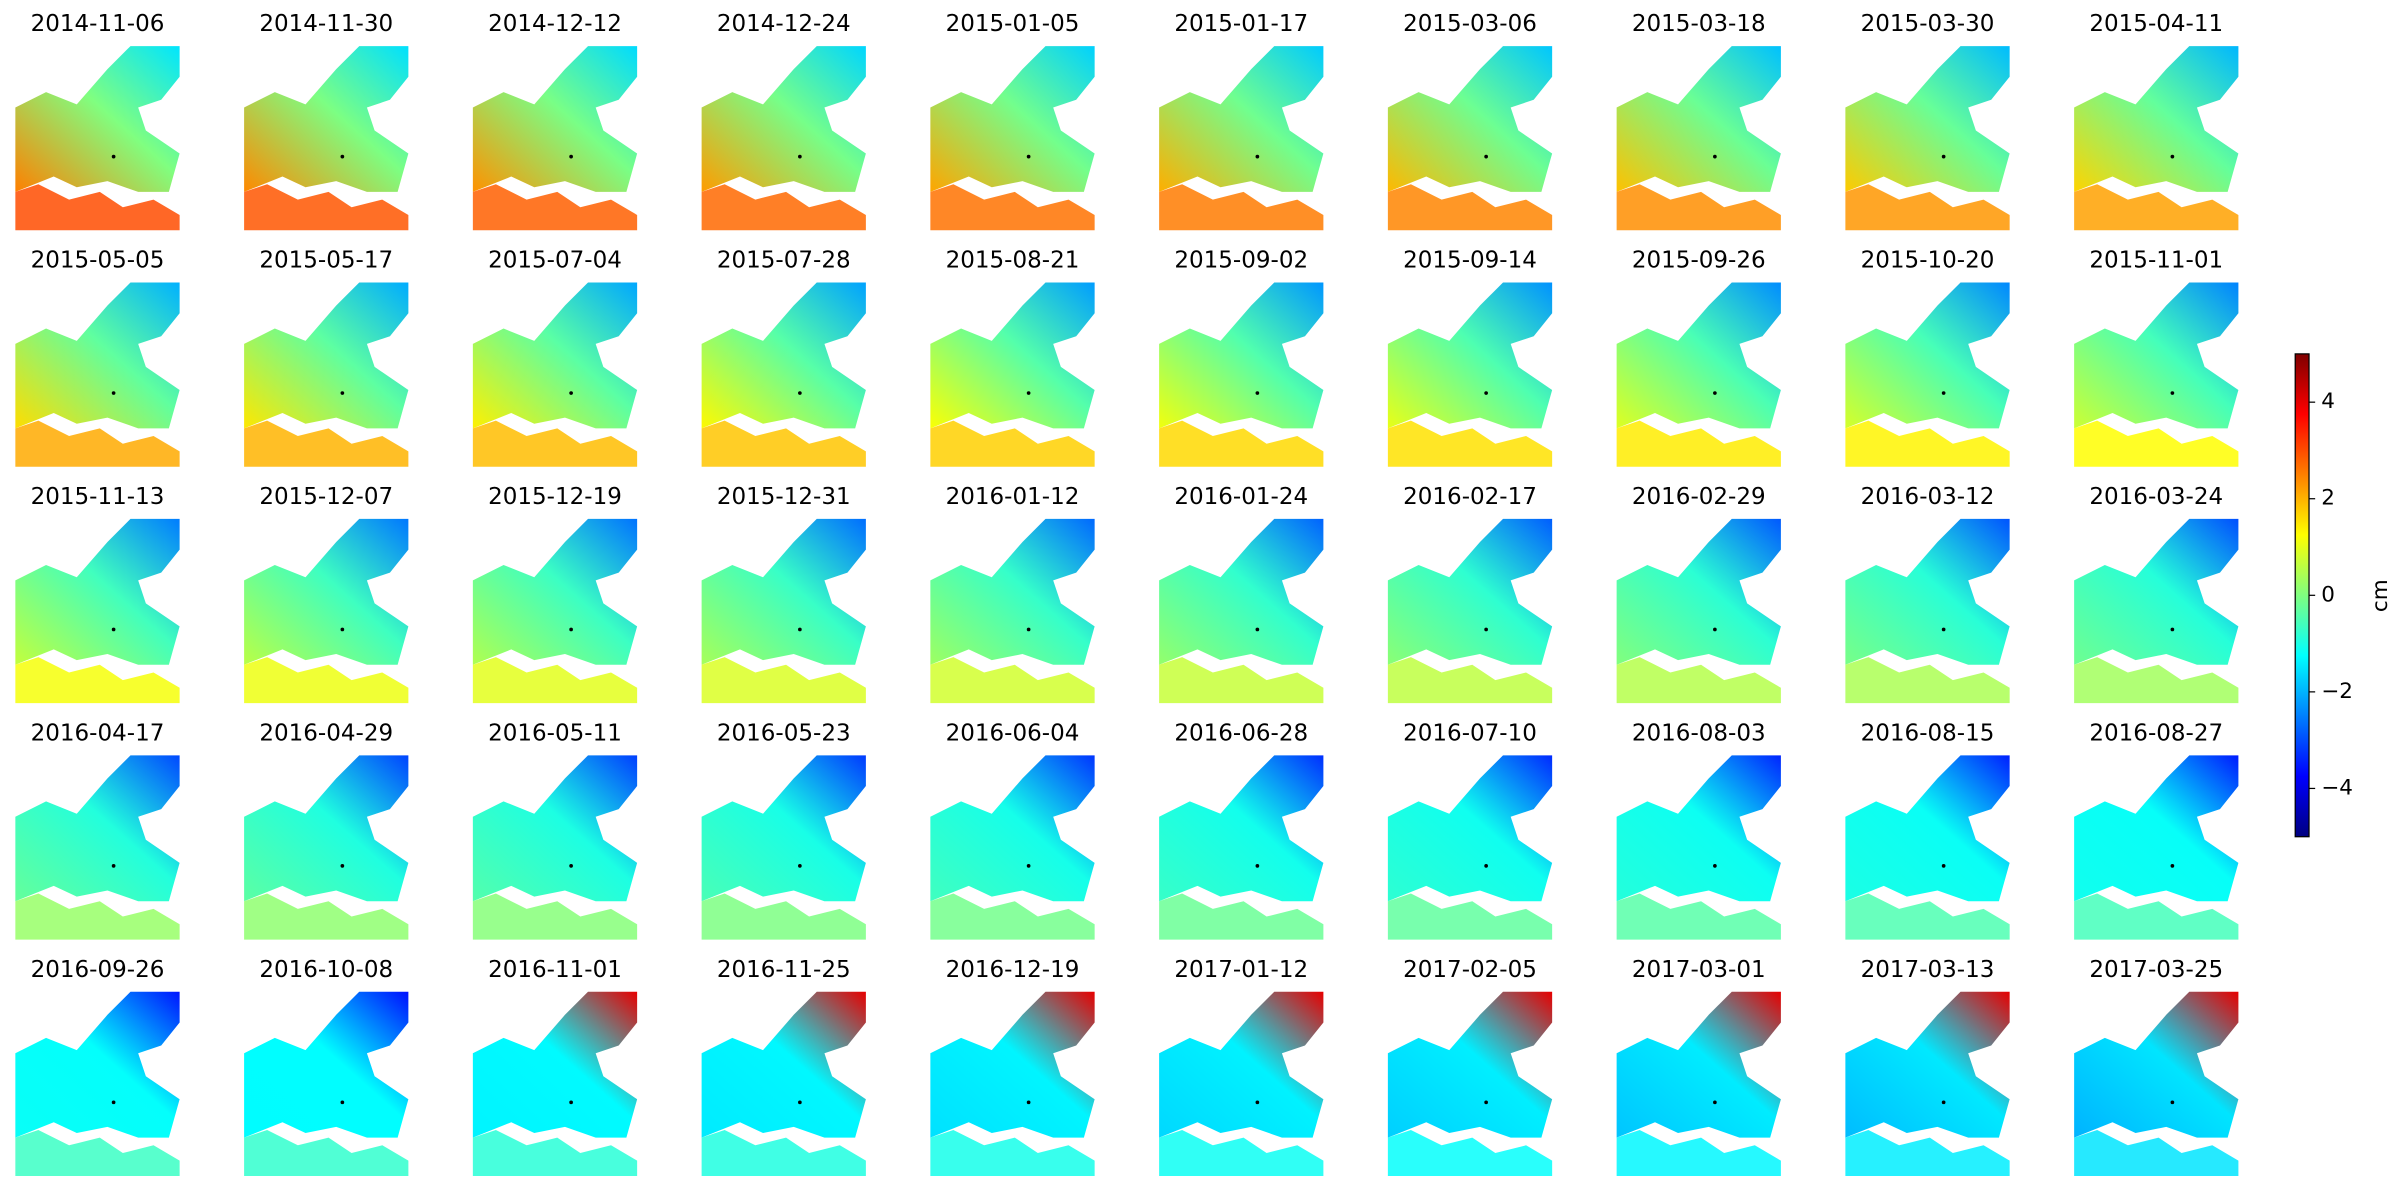  I want to click on panel-title: 2016-02-29, so click(1699, 497).